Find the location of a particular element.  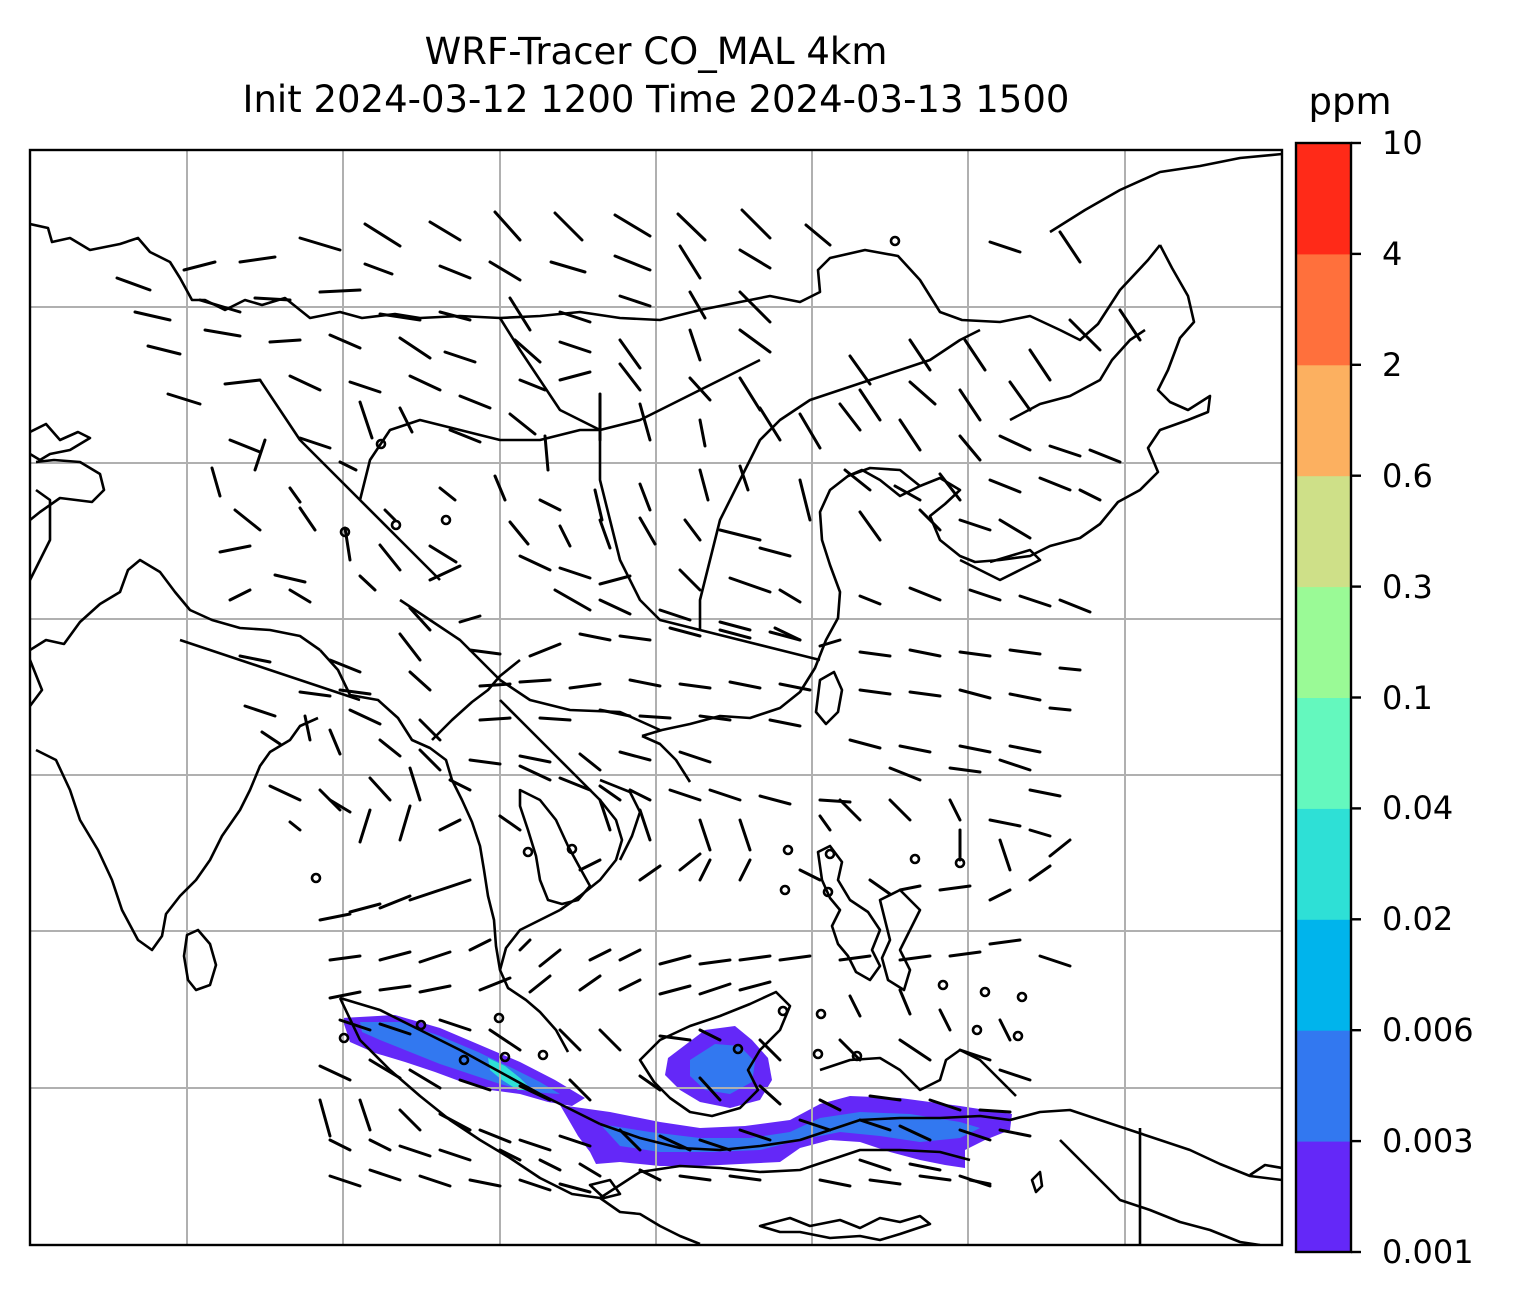

colorbar-tick-label: 0.006 is located at coordinates (1428, 1030).